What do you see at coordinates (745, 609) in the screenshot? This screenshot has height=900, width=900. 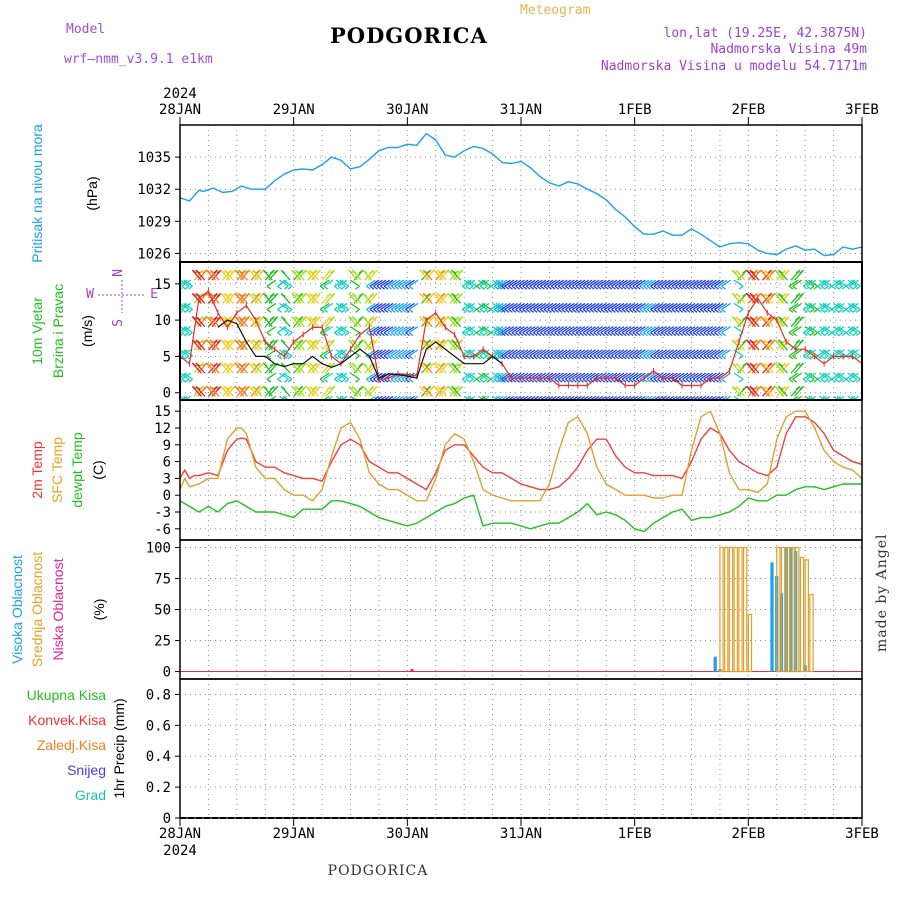 I see `cloud-bar-outline` at bounding box center [745, 609].